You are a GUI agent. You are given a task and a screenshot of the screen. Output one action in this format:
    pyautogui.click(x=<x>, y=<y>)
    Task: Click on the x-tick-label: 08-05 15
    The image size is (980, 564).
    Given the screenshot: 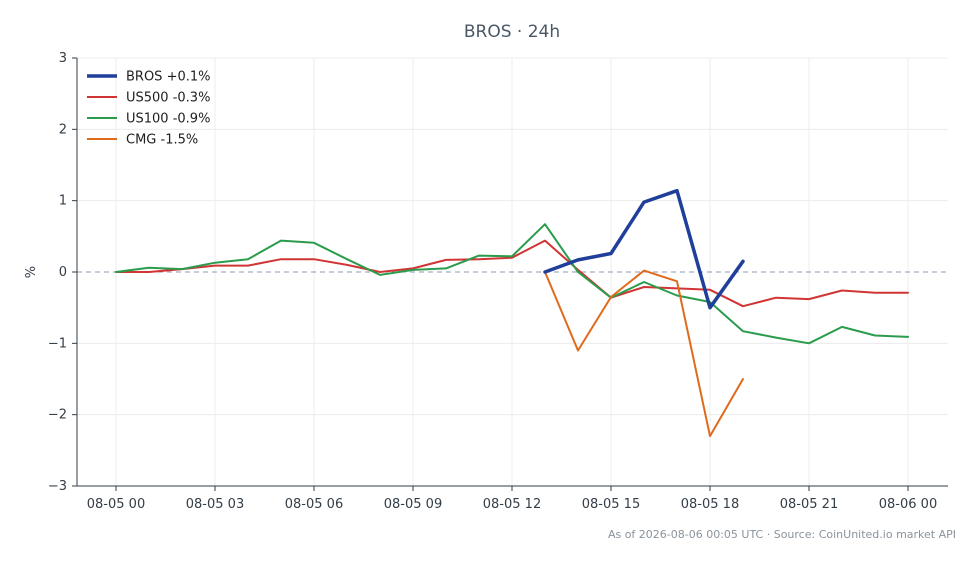 What is the action you would take?
    pyautogui.click(x=611, y=504)
    